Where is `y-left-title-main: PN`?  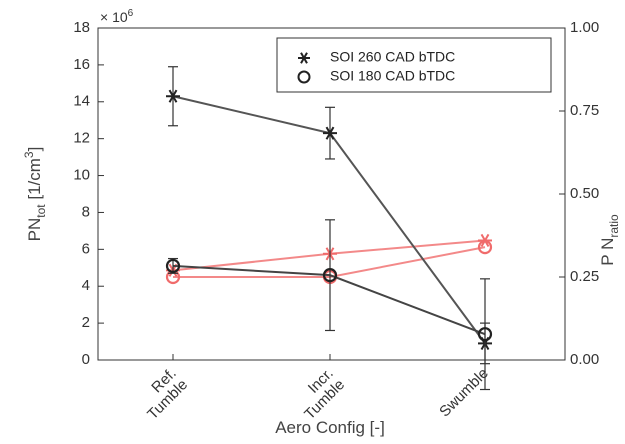 y-left-title-main: PN is located at coordinates (34, 230).